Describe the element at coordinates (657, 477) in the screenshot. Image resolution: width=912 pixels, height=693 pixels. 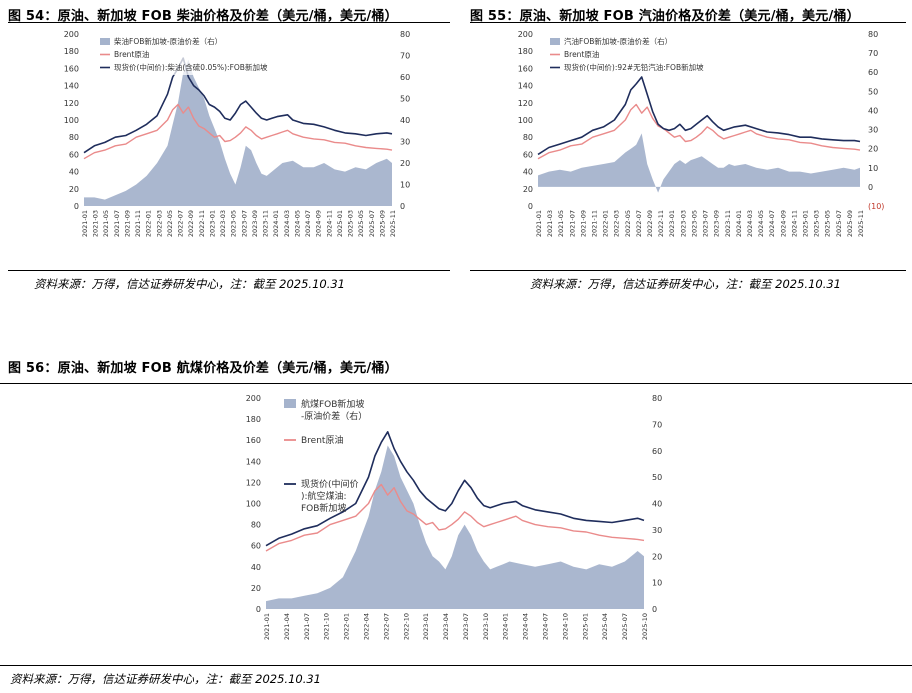
I see `y-right-tick-label: 50` at that location.